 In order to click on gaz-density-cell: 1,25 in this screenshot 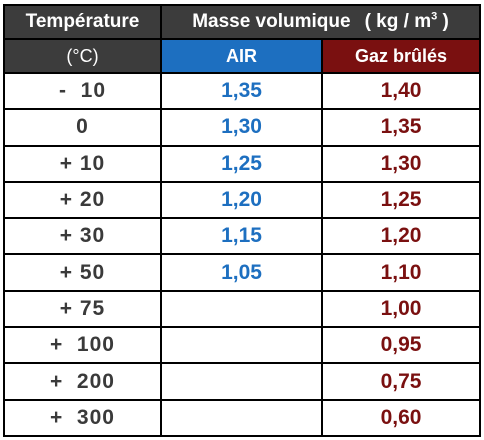, I will do `click(401, 200)`.